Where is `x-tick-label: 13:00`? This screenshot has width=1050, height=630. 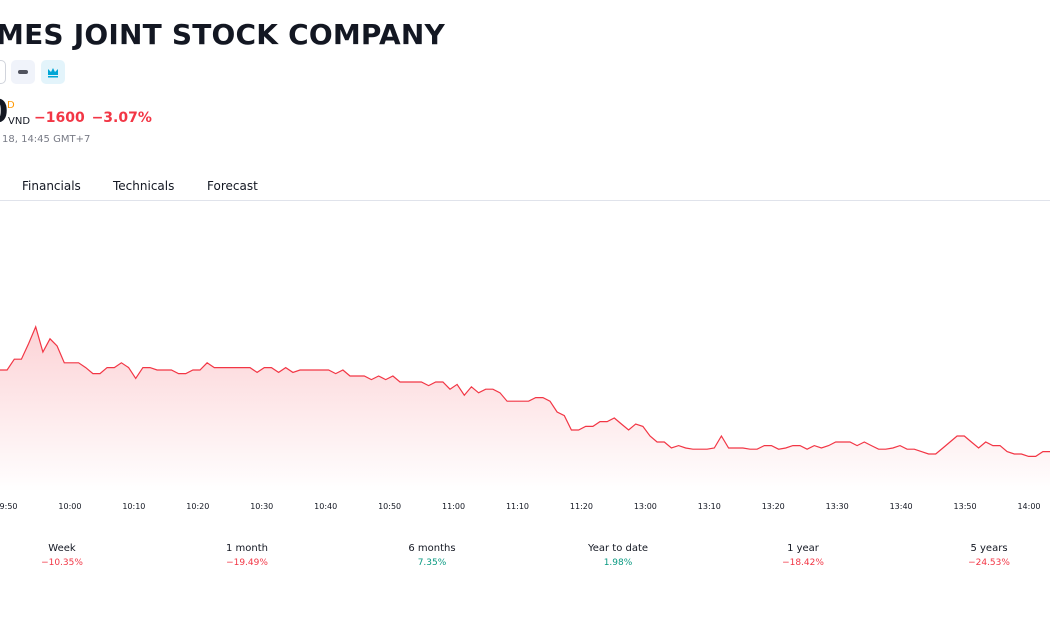 x-tick-label: 13:00 is located at coordinates (645, 506).